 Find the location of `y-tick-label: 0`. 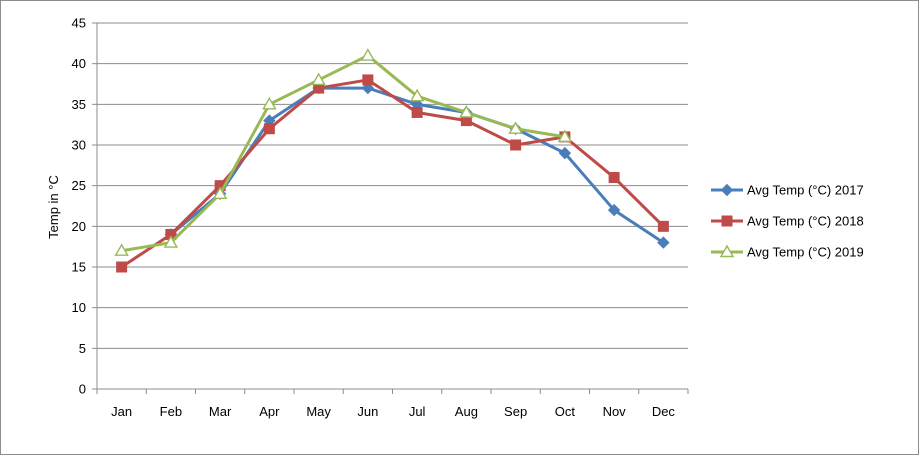

y-tick-label: 0 is located at coordinates (82, 389).